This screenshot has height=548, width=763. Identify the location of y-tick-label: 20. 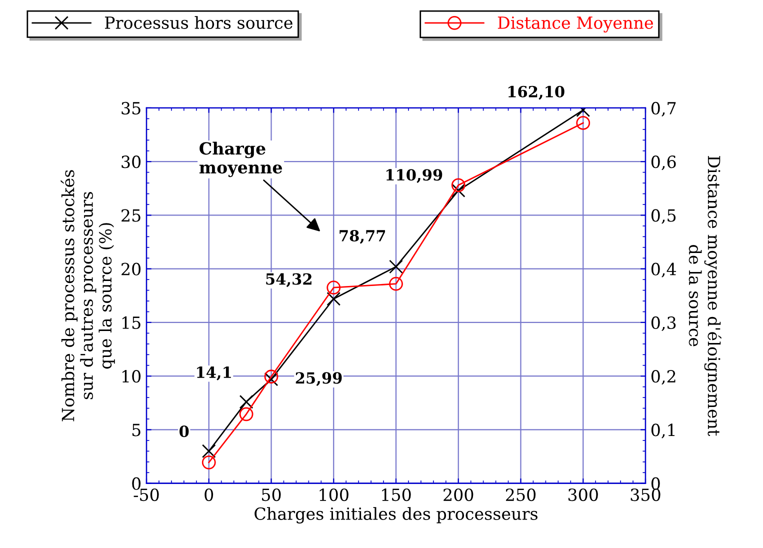
(131, 269).